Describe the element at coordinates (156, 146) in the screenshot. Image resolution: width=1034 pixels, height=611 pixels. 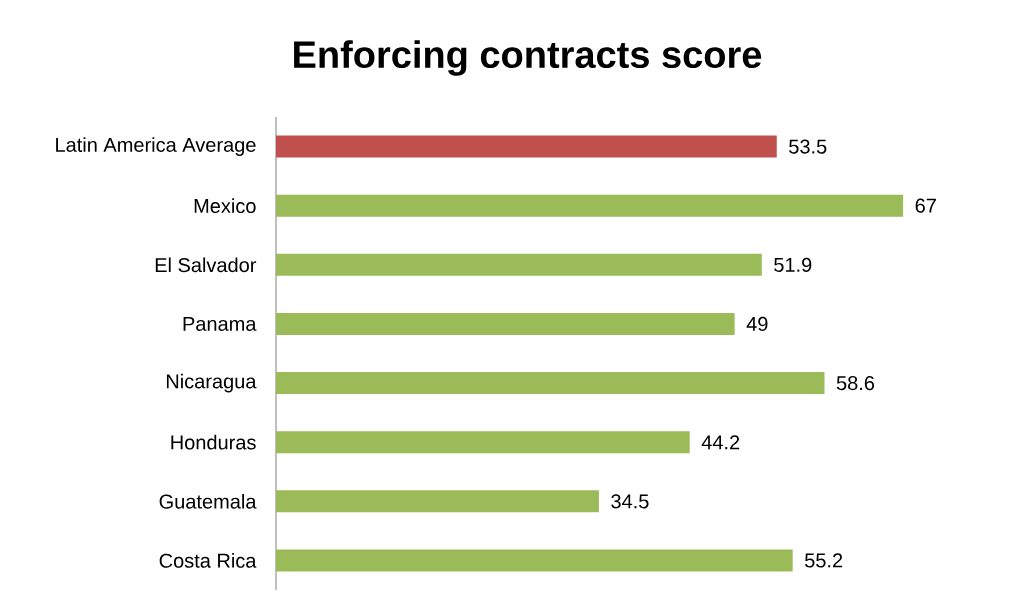
I see `y-tick-label: Latin America Average` at that location.